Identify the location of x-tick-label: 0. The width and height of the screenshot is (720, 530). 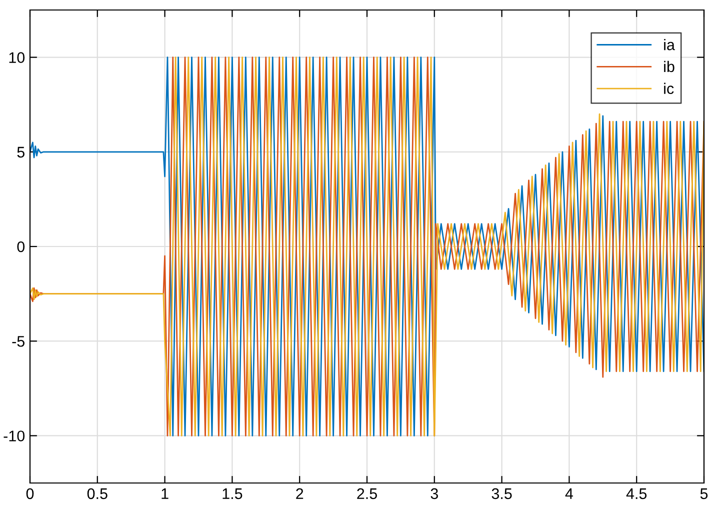
(30, 494).